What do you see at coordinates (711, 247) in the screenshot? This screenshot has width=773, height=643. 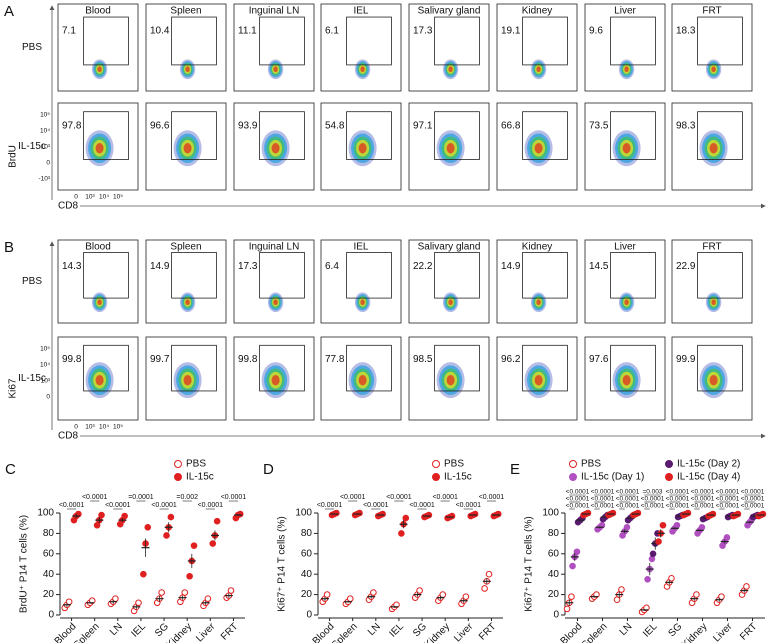 I see `column-title: FRT` at bounding box center [711, 247].